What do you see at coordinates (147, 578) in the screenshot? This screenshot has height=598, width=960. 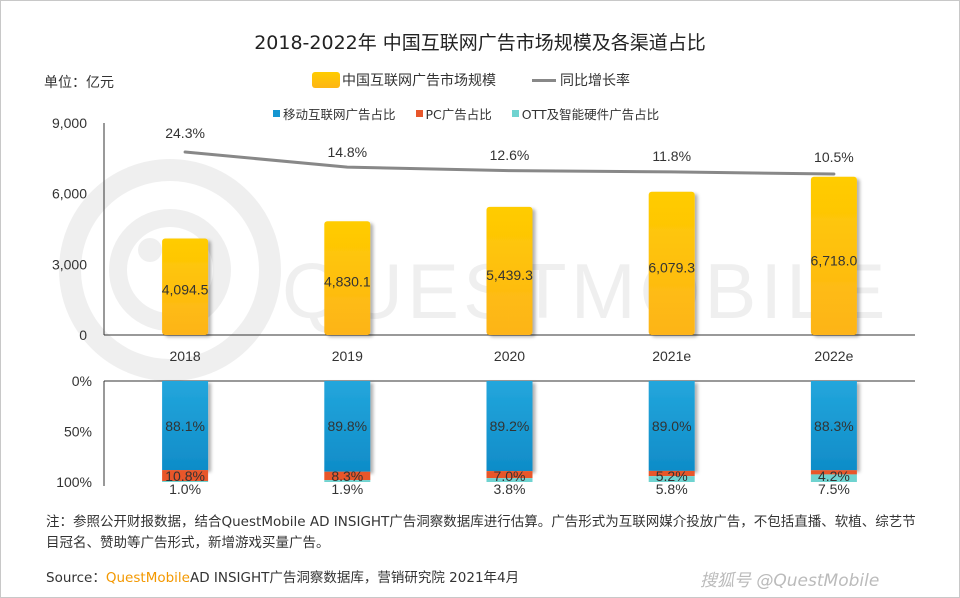 I see `source-brand: QuestMobile` at bounding box center [147, 578].